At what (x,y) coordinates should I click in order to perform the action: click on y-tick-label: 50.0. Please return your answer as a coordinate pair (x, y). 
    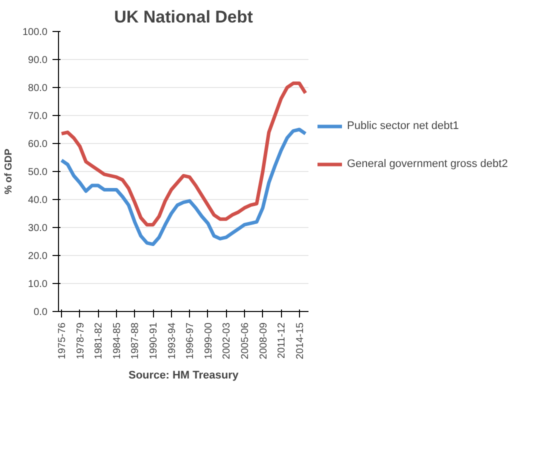
    Looking at the image, I should click on (38, 172).